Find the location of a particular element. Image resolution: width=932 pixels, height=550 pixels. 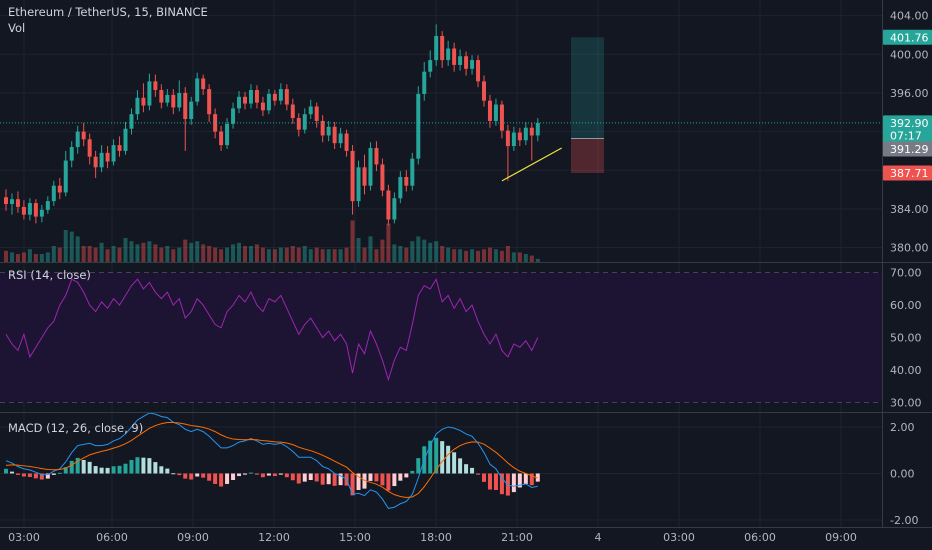

x-tick-label: 4 is located at coordinates (598, 537).